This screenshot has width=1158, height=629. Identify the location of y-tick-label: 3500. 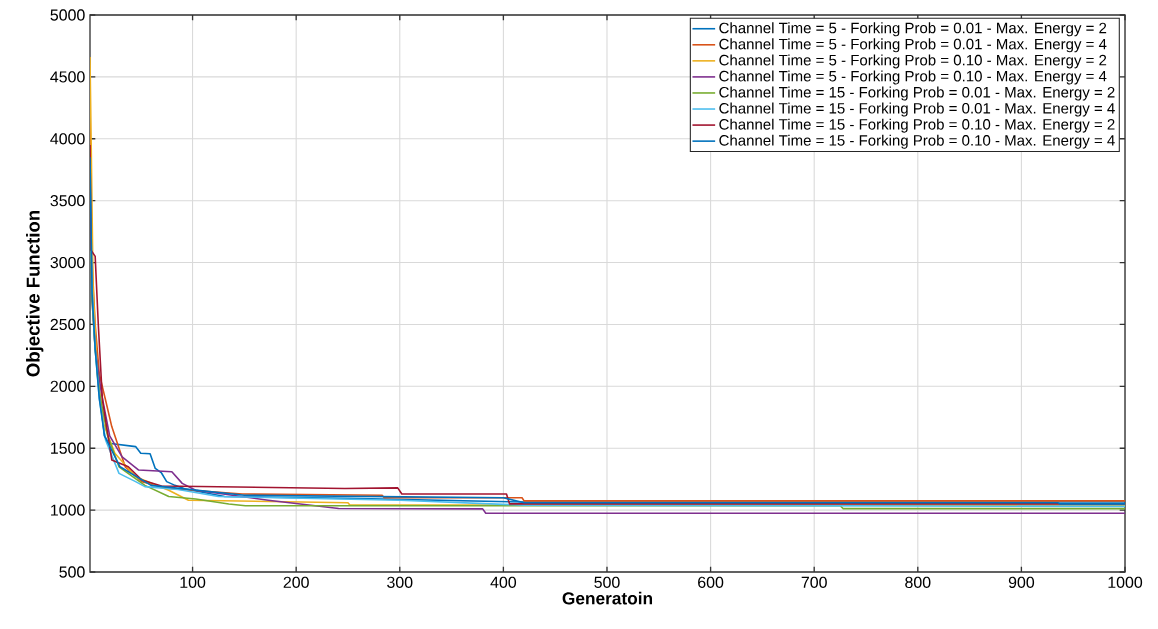
(67, 201).